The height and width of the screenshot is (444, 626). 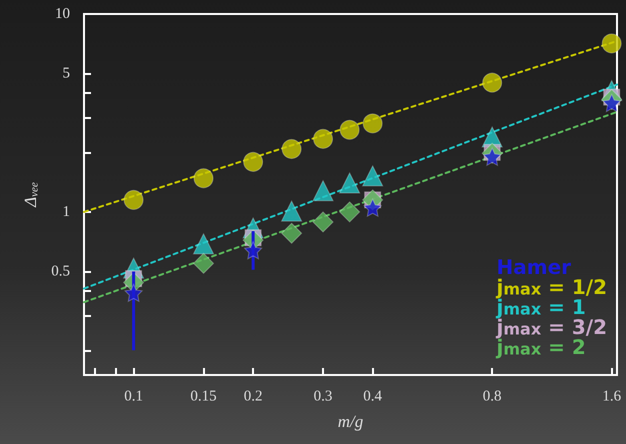 What do you see at coordinates (66, 74) in the screenshot?
I see `y-tick-label: 5` at bounding box center [66, 74].